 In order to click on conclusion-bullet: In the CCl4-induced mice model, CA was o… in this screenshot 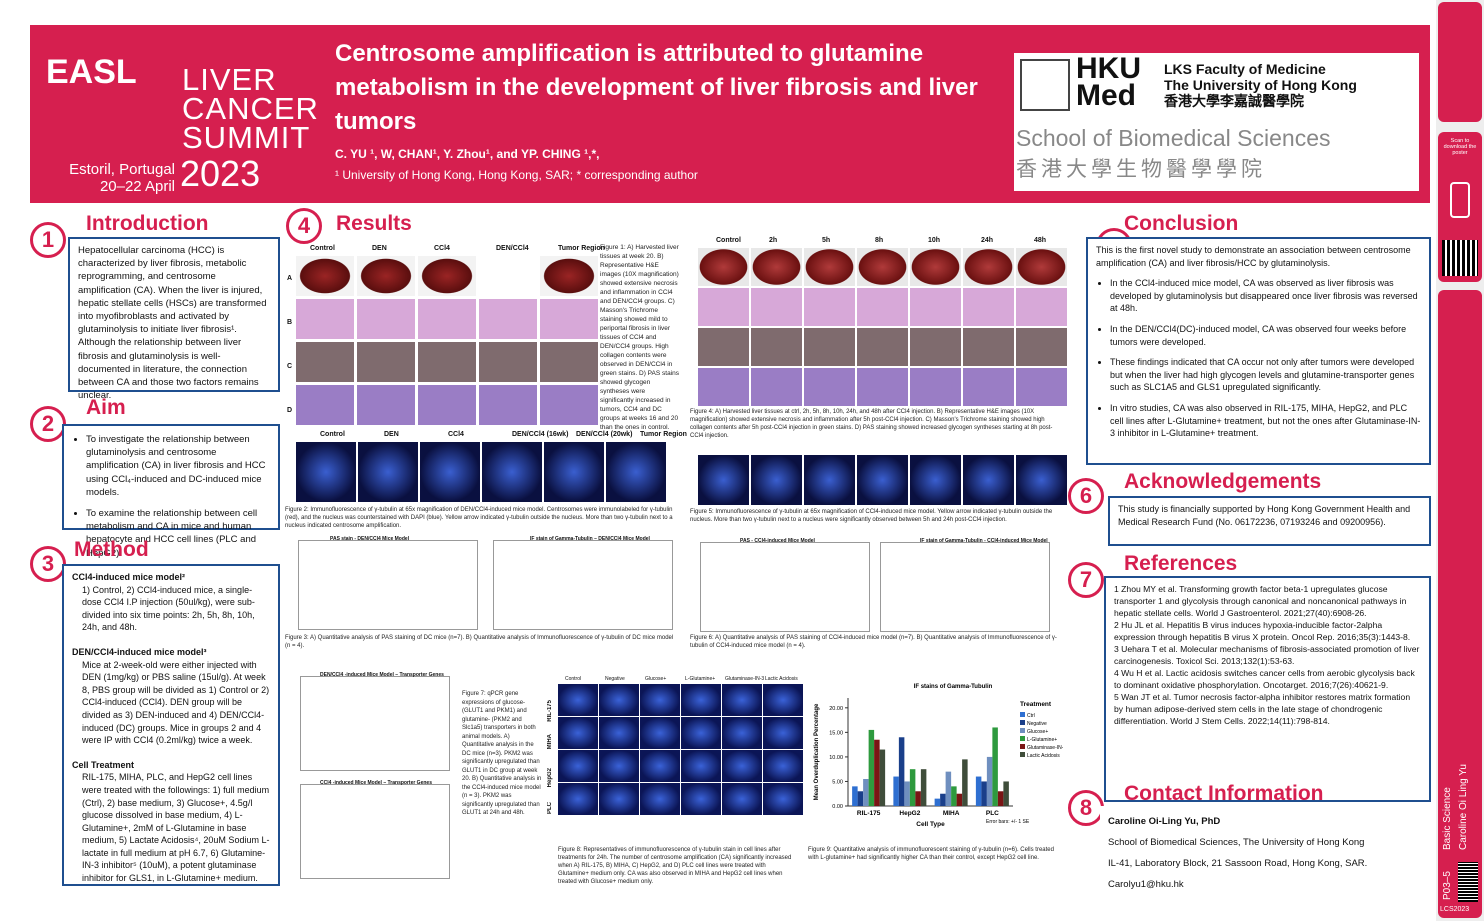, I will do `click(1265, 296)`.